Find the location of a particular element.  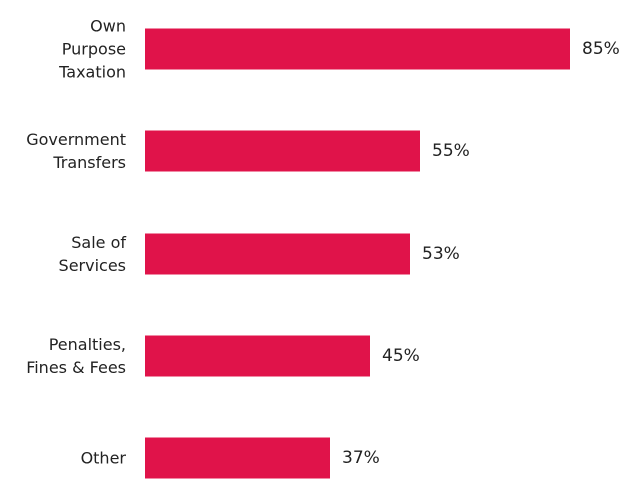

category-label: Other is located at coordinates (103, 458).